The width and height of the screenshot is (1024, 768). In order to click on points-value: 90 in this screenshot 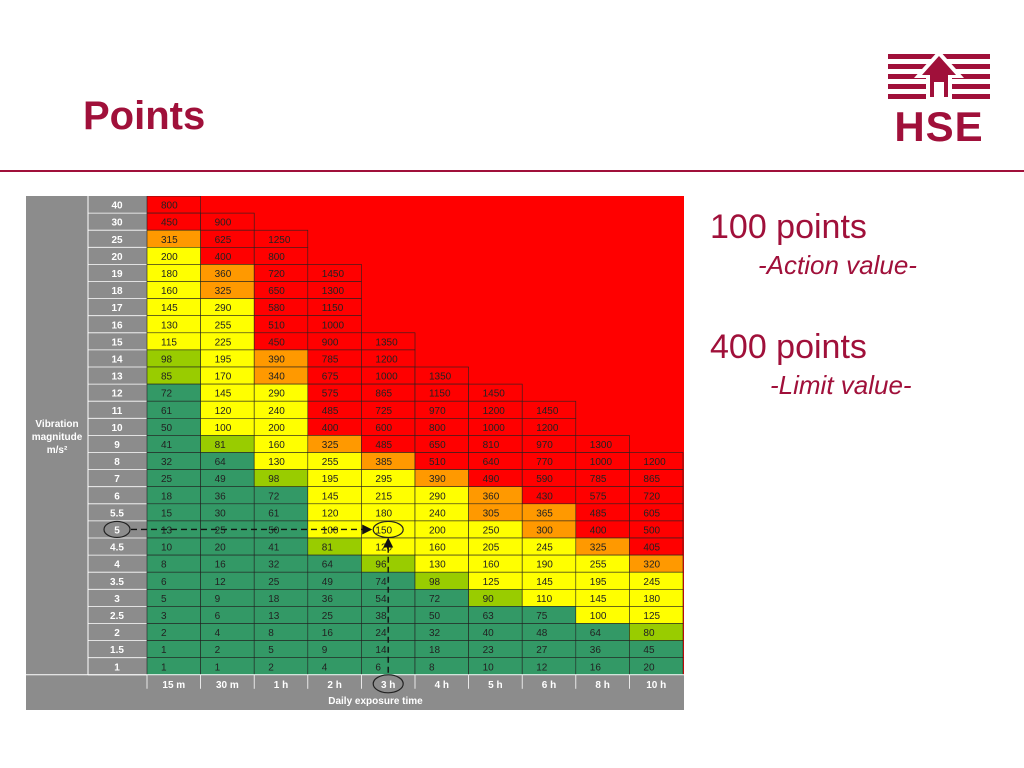, I will do `click(489, 599)`.